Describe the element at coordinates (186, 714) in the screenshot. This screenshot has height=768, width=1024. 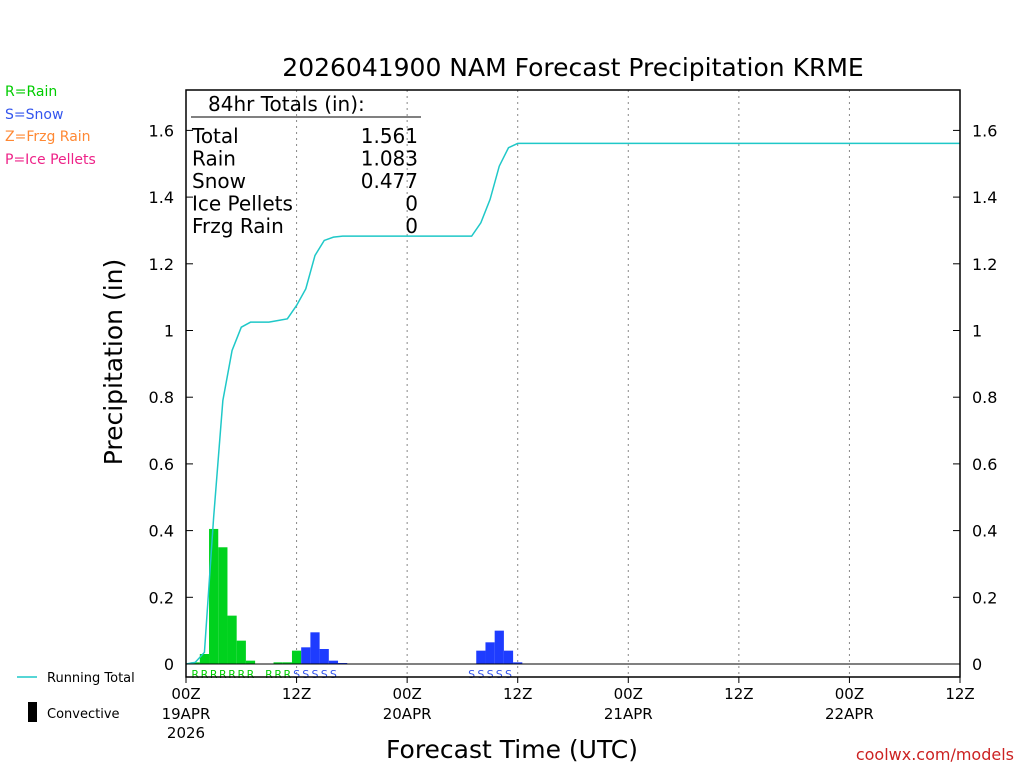
I see `x-tick-date: 19APR` at that location.